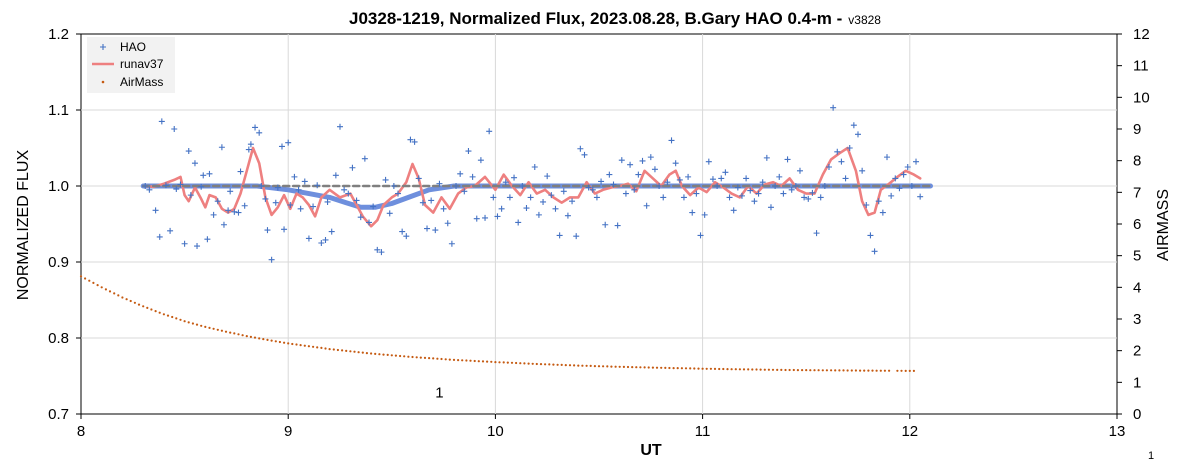 The width and height of the screenshot is (1180, 467). What do you see at coordinates (1137, 256) in the screenshot?
I see `y2-tick-label: 5` at bounding box center [1137, 256].